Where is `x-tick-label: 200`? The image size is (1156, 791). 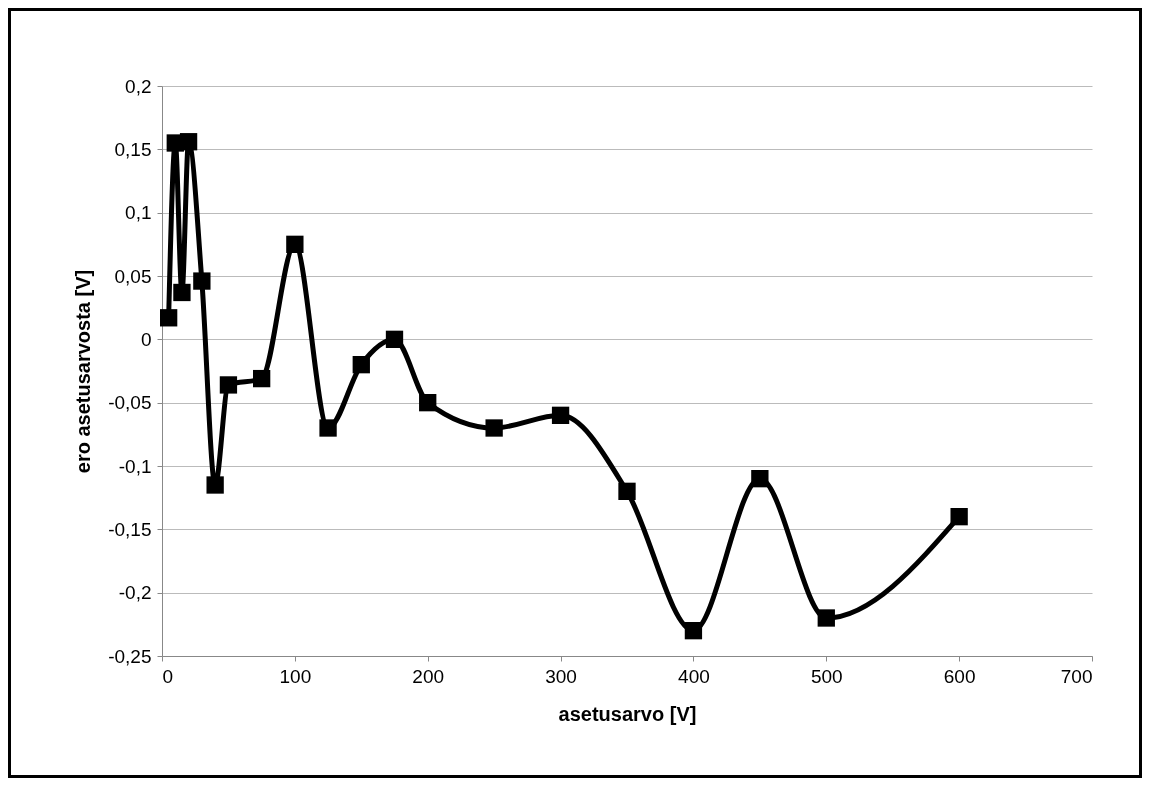 x-tick-label: 200 is located at coordinates (428, 676).